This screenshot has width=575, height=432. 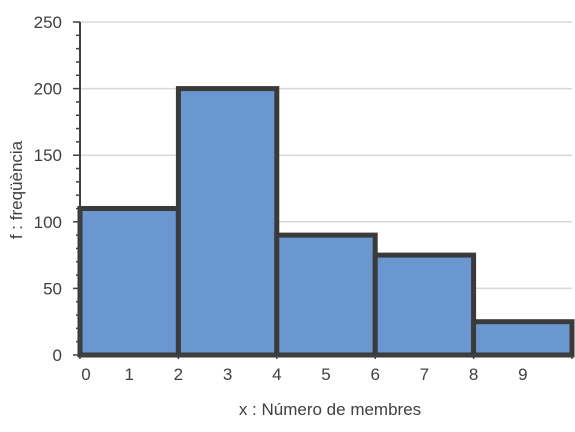 What do you see at coordinates (178, 374) in the screenshot?
I see `x-tick-label-2: 2` at bounding box center [178, 374].